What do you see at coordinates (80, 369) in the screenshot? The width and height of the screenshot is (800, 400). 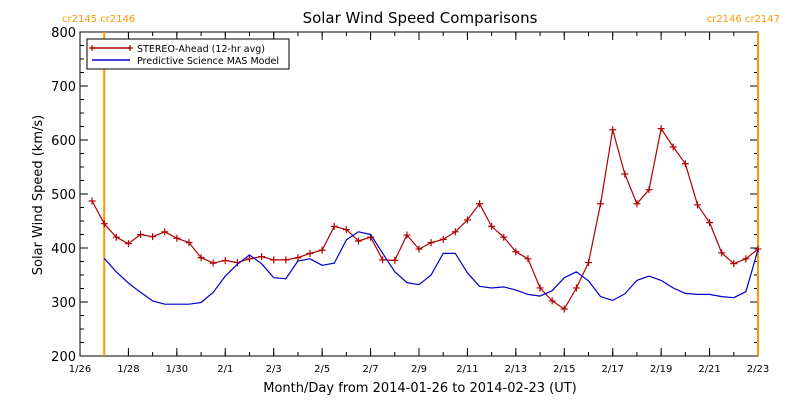 I see `x-tick-label: 1/26` at bounding box center [80, 369].